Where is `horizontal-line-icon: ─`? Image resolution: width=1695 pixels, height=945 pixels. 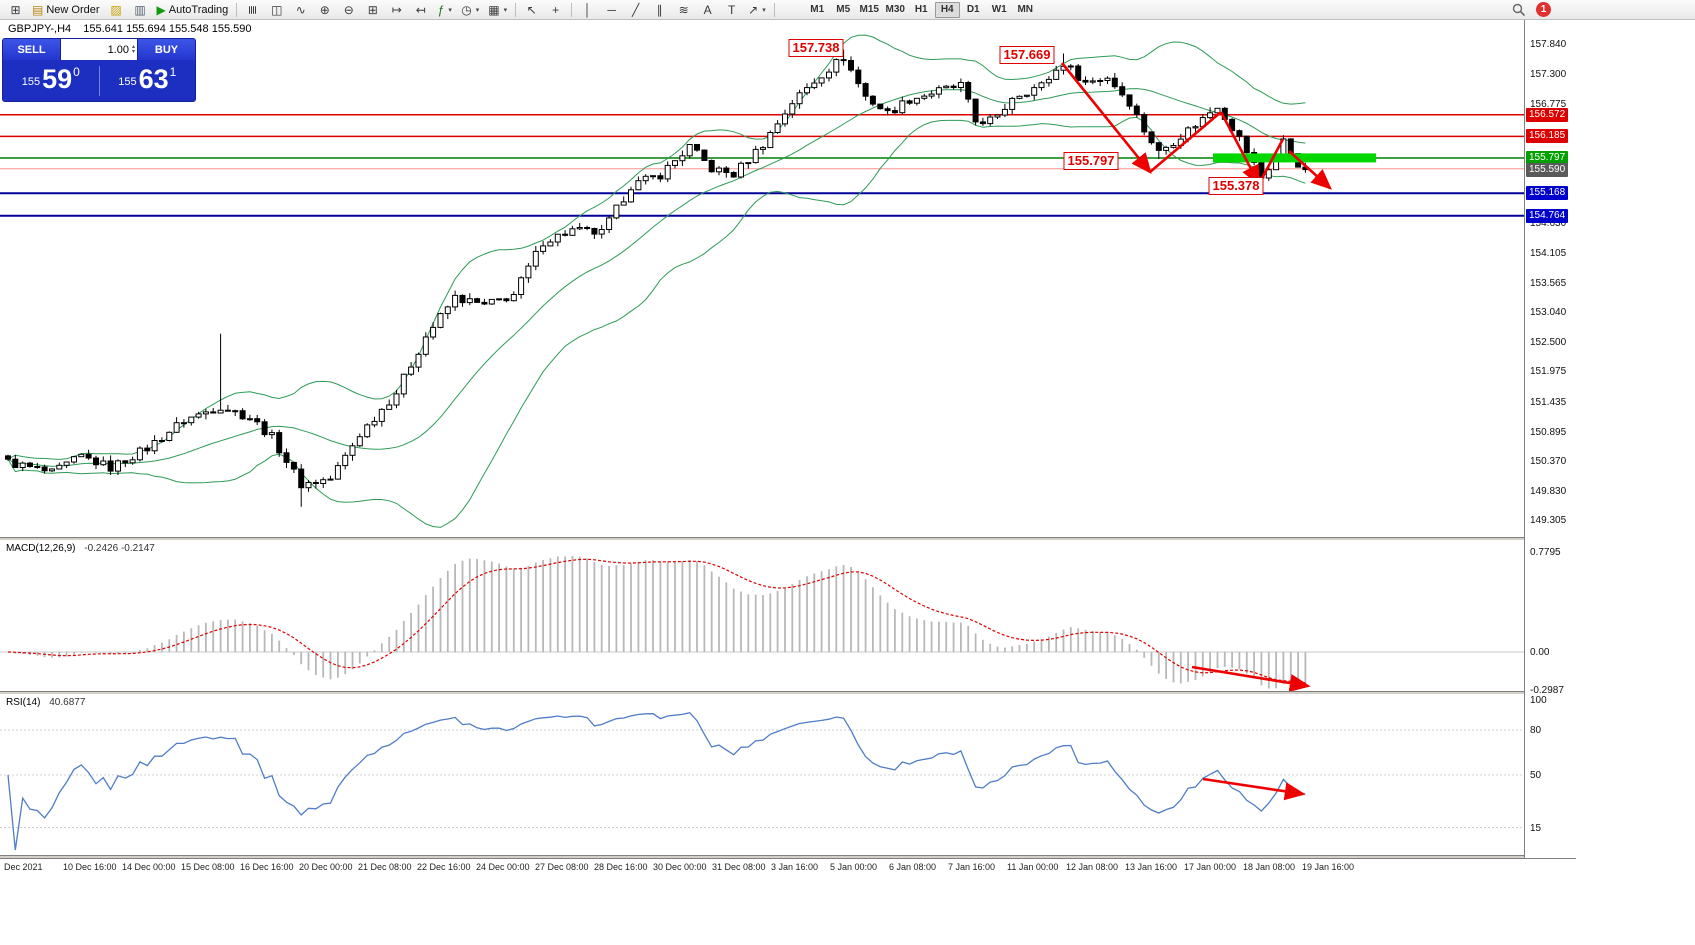
horizontal-line-icon: ─ is located at coordinates (611, 9).